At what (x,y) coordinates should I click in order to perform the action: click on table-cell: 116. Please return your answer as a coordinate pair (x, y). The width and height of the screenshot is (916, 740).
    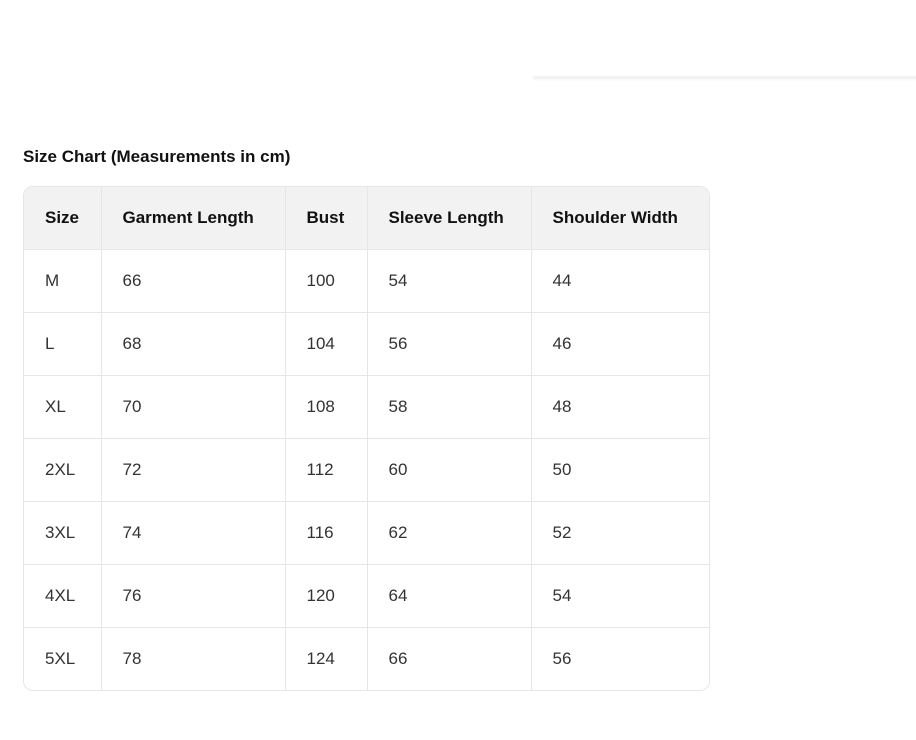
    Looking at the image, I should click on (326, 533).